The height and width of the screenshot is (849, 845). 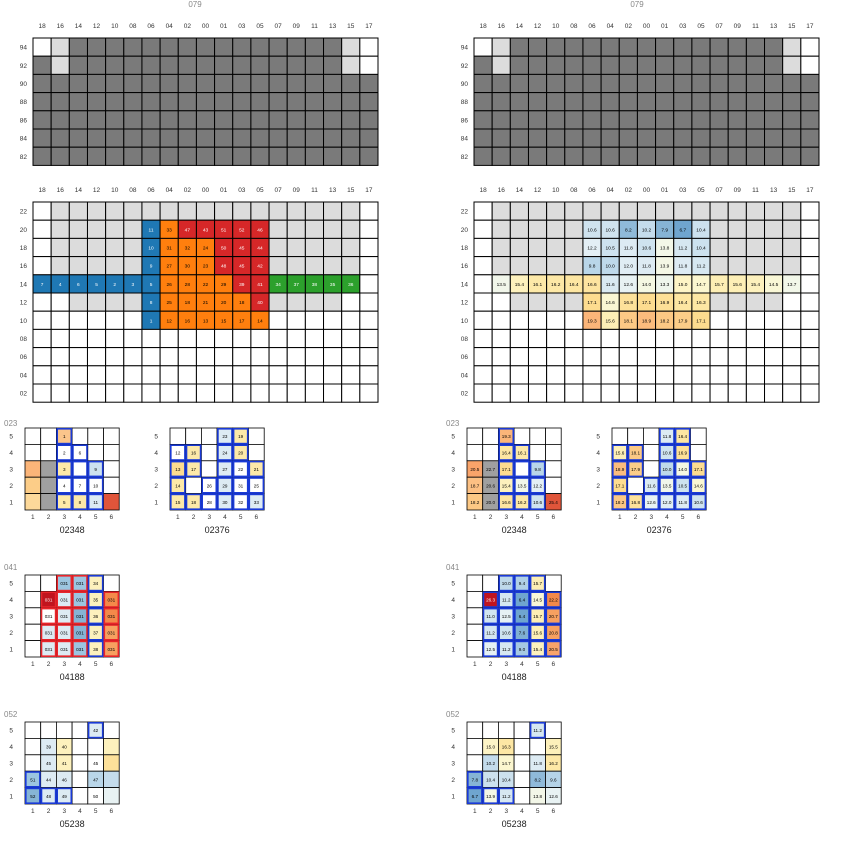 I want to click on cell-value: 6, so click(x=80, y=453).